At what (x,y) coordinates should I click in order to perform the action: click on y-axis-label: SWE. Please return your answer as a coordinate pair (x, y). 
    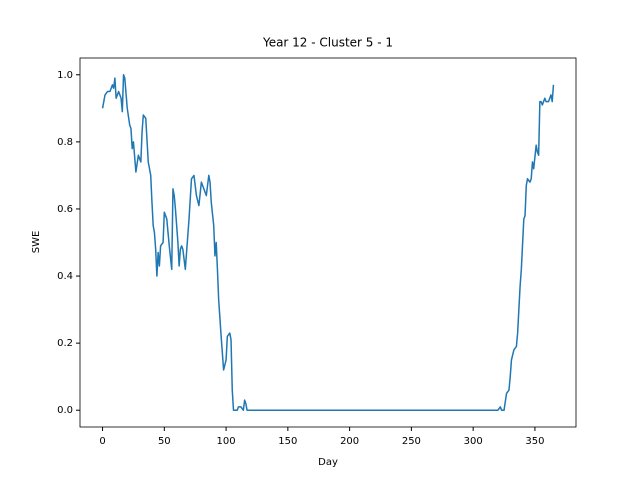
    Looking at the image, I should click on (36, 242).